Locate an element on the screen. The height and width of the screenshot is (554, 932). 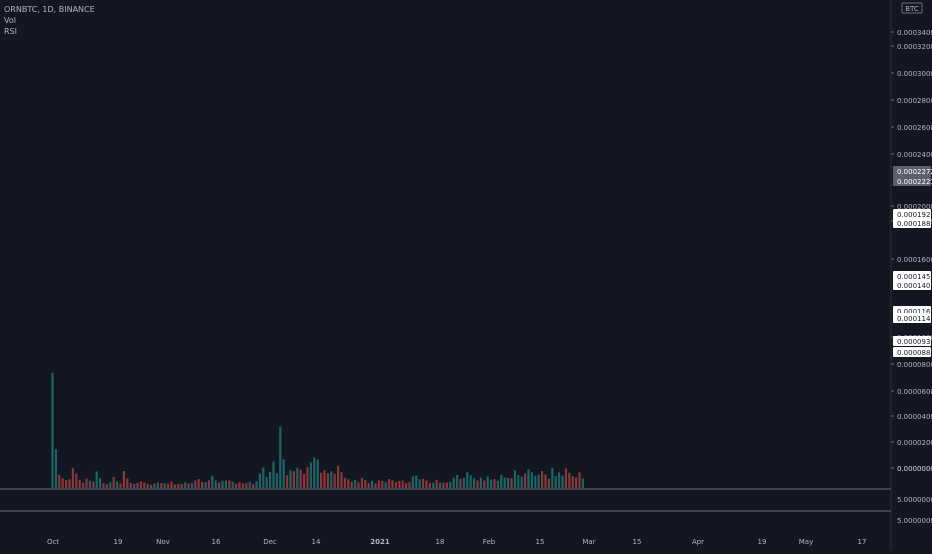
volume-indicator-label: Vol is located at coordinates (10, 20).